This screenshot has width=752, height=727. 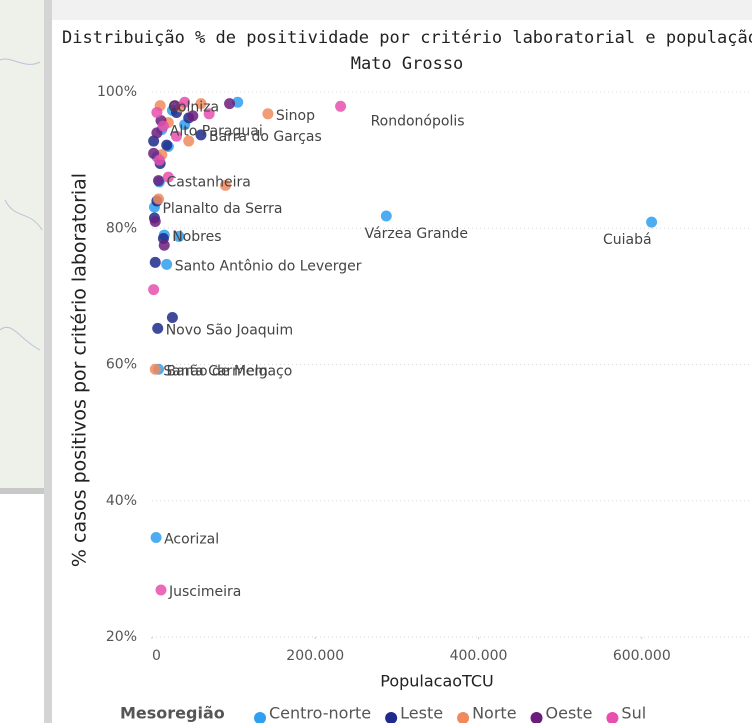 I want to click on point-label: Barão de Melgaço, so click(x=230, y=371).